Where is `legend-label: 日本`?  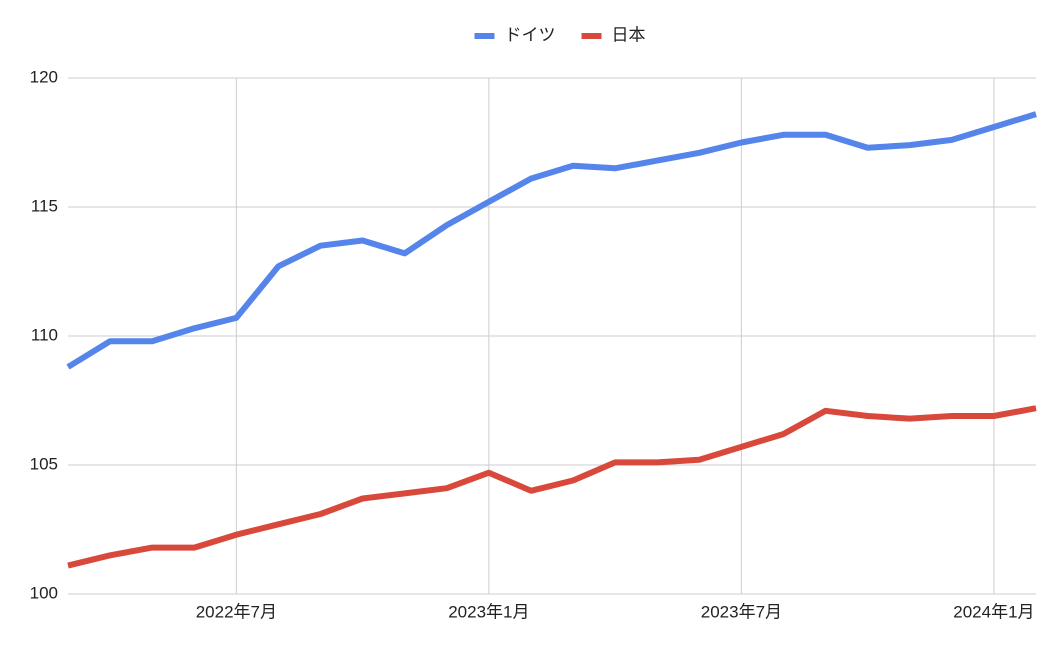
legend-label: 日本 is located at coordinates (629, 34).